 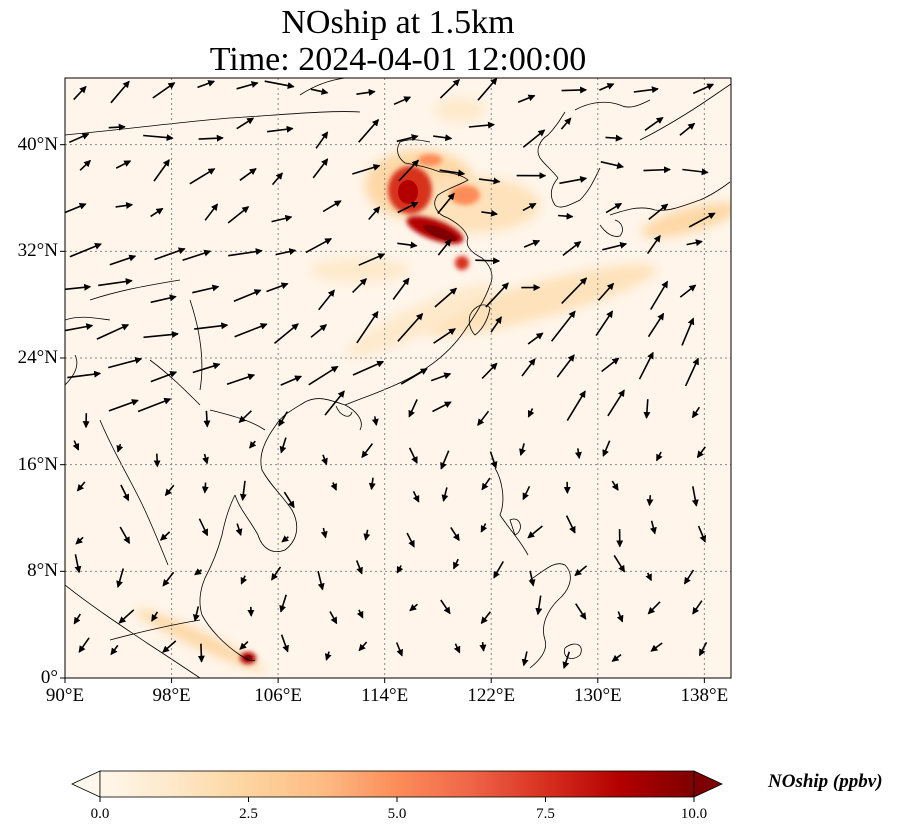 I want to click on lat-tick-label: 8°N, so click(x=42, y=571).